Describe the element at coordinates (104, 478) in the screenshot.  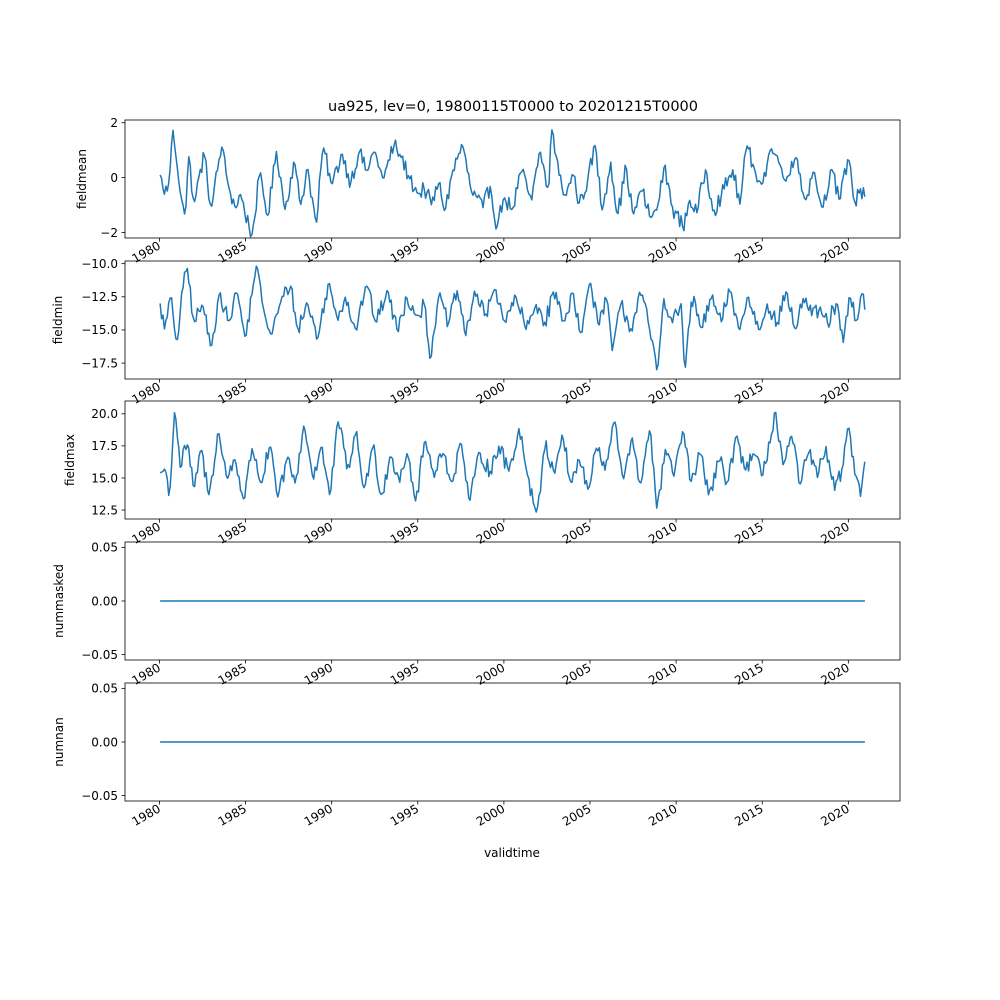
I see `y-tick-label: 15.0` at that location.